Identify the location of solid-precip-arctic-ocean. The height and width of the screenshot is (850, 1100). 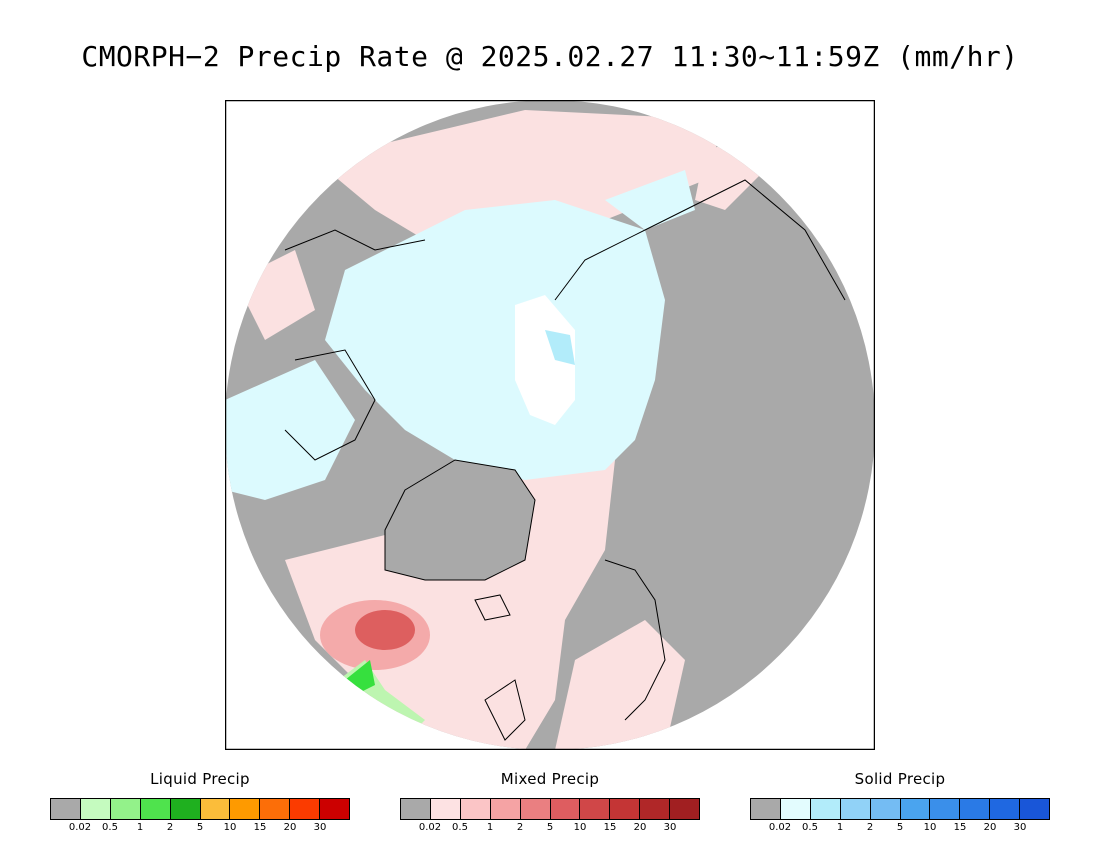
(495, 340).